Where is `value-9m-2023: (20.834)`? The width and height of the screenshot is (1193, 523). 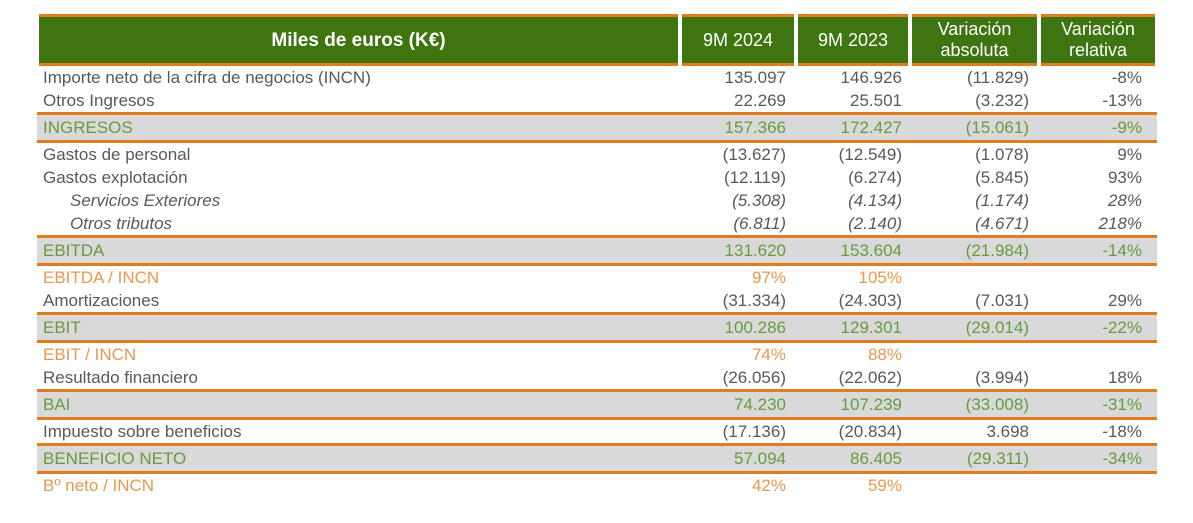 value-9m-2023: (20.834) is located at coordinates (870, 431).